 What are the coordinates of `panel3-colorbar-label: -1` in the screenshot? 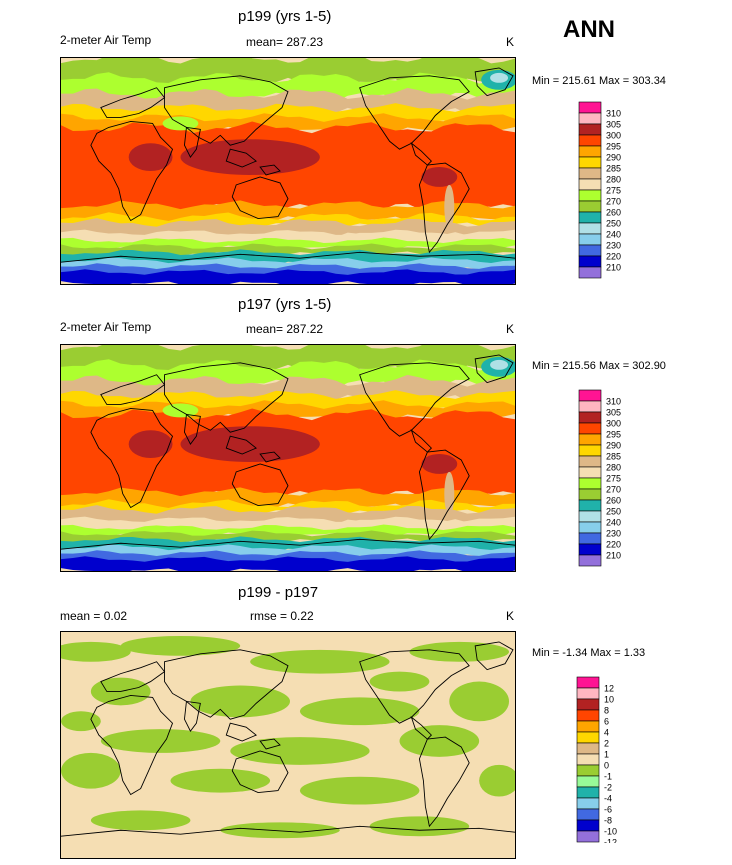 It's located at (608, 777).